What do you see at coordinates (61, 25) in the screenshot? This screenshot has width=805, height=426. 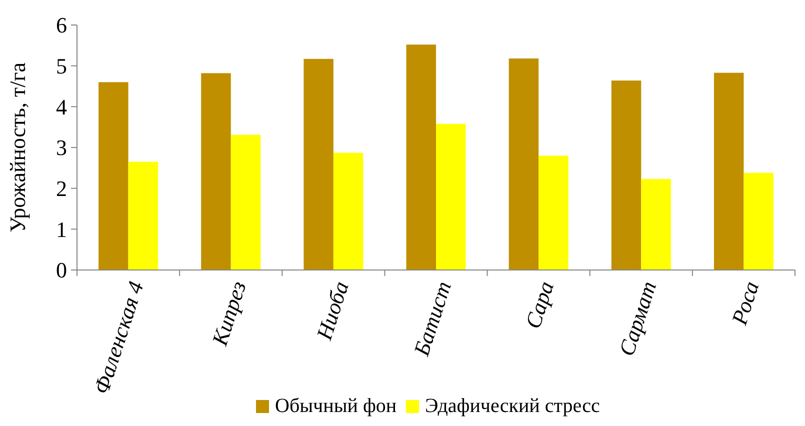 I see `y-tick-label: 6` at bounding box center [61, 25].